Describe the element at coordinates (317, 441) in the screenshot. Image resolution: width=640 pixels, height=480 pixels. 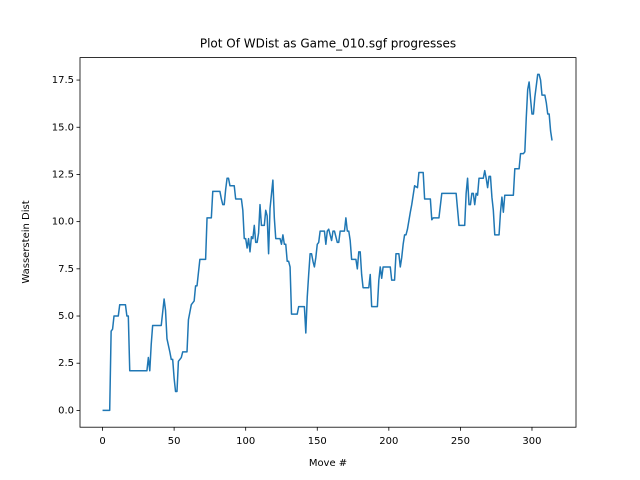
I see `x-tick-label: 150` at that location.